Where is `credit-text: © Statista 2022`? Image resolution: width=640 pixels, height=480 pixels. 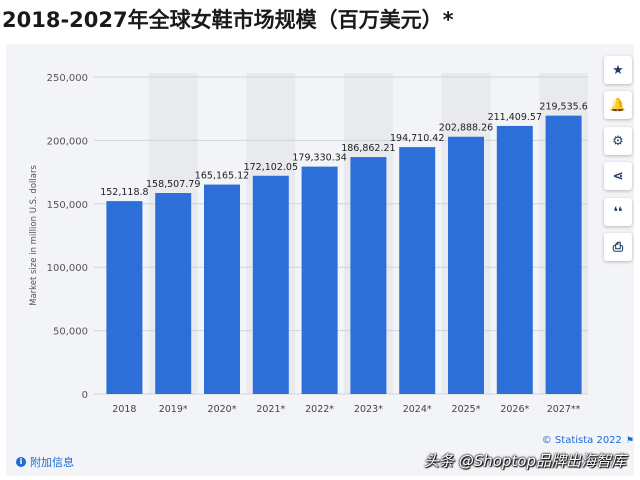 credit-text: © Statista 2022 is located at coordinates (581, 440).